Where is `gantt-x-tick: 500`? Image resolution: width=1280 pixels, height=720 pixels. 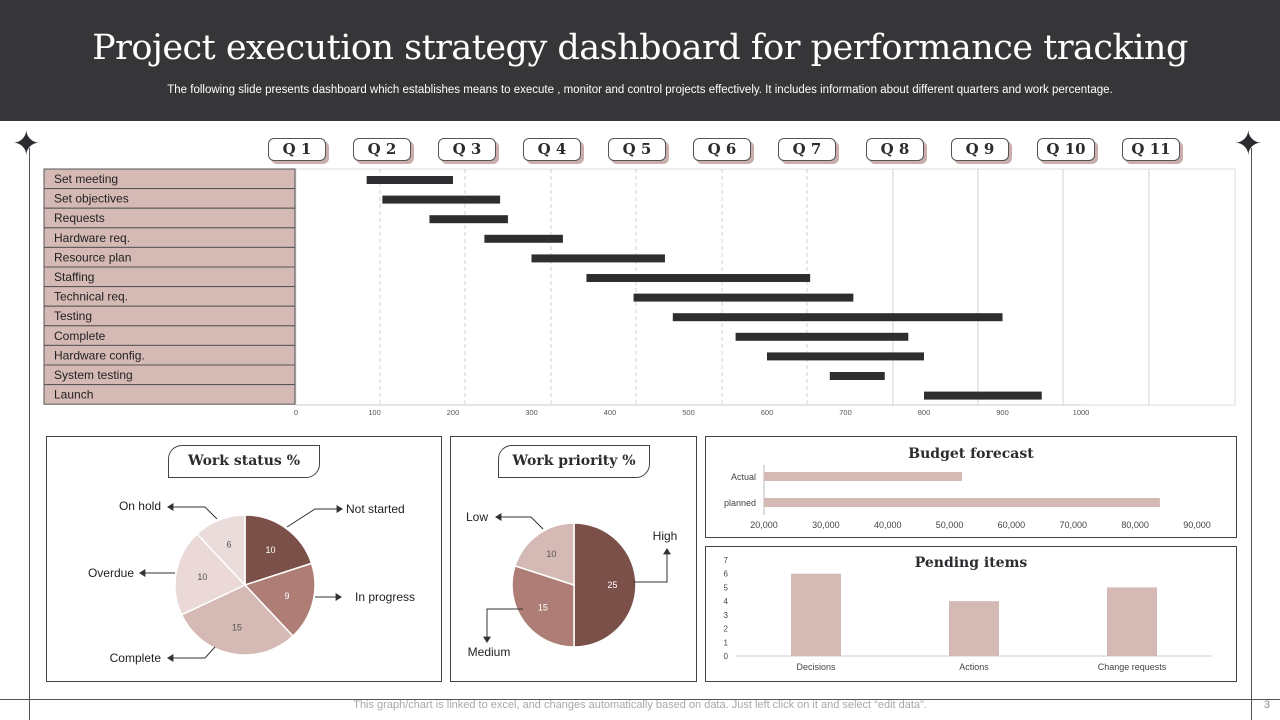 gantt-x-tick: 500 is located at coordinates (688, 412).